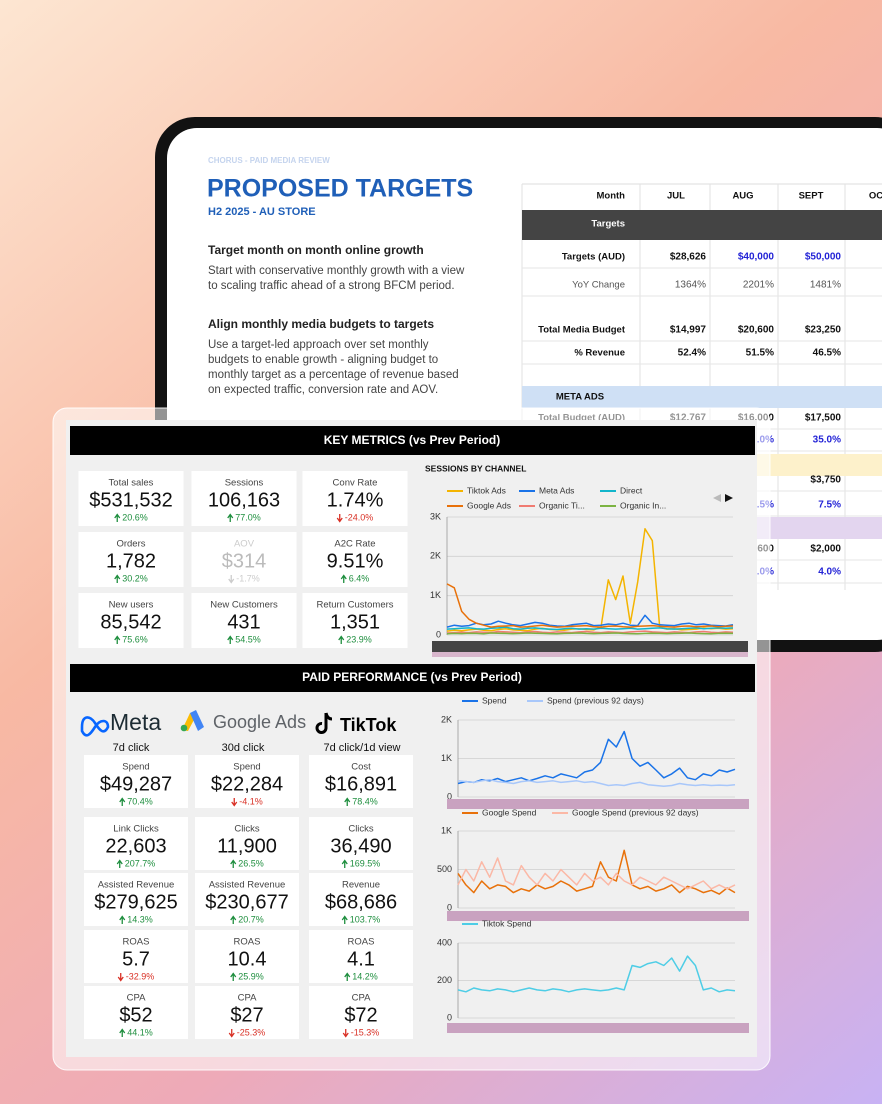  I want to click on section-heading: Target month on month online growth, so click(316, 250).